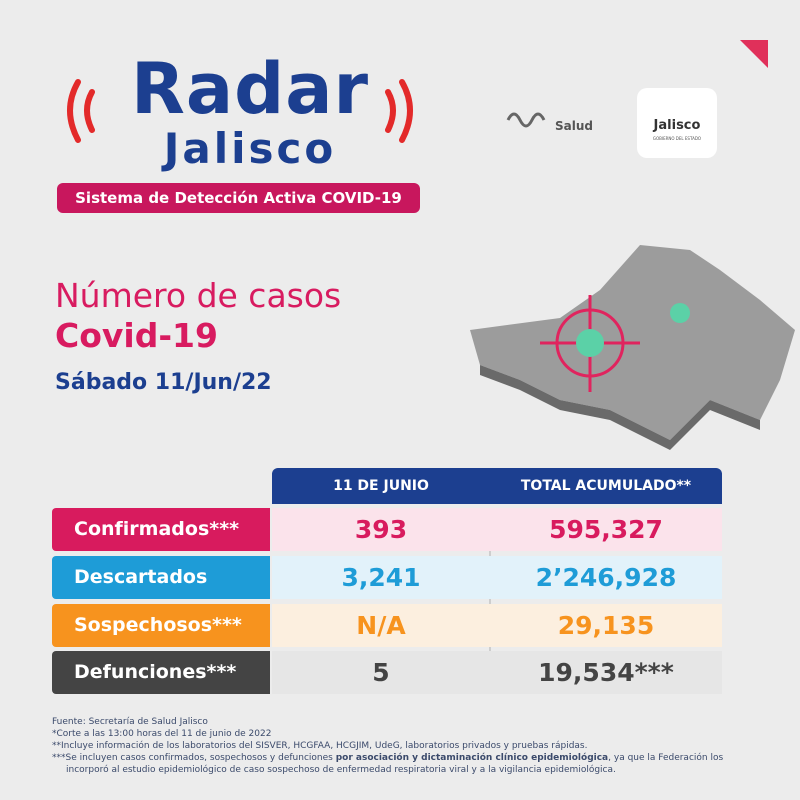 Image resolution: width=800 pixels, height=800 pixels. What do you see at coordinates (161, 672) in the screenshot?
I see `row-label: Defunciones***` at bounding box center [161, 672].